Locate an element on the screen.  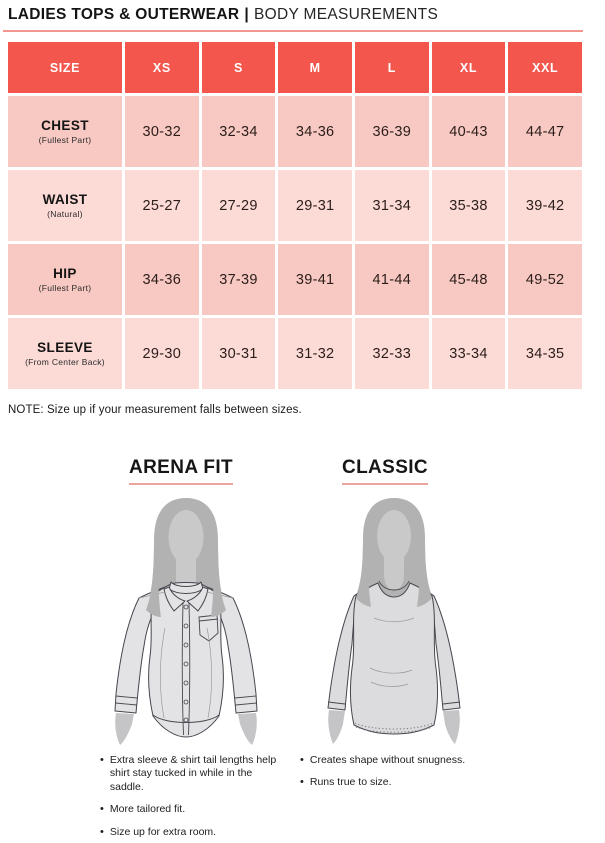
bullet-item: Runs true to size. is located at coordinates (384, 782).